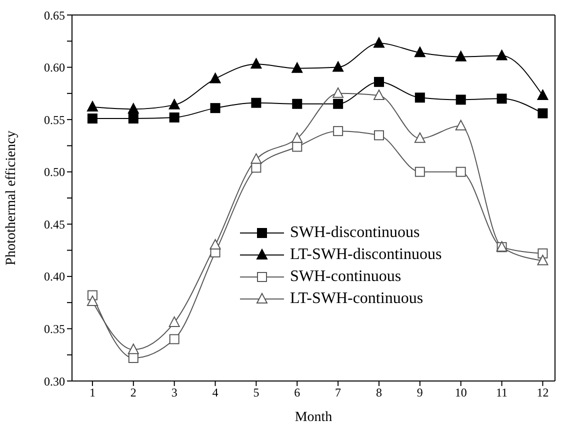 Image resolution: width=564 pixels, height=427 pixels. What do you see at coordinates (54, 224) in the screenshot?
I see `y-tick-label: 0.45` at bounding box center [54, 224].